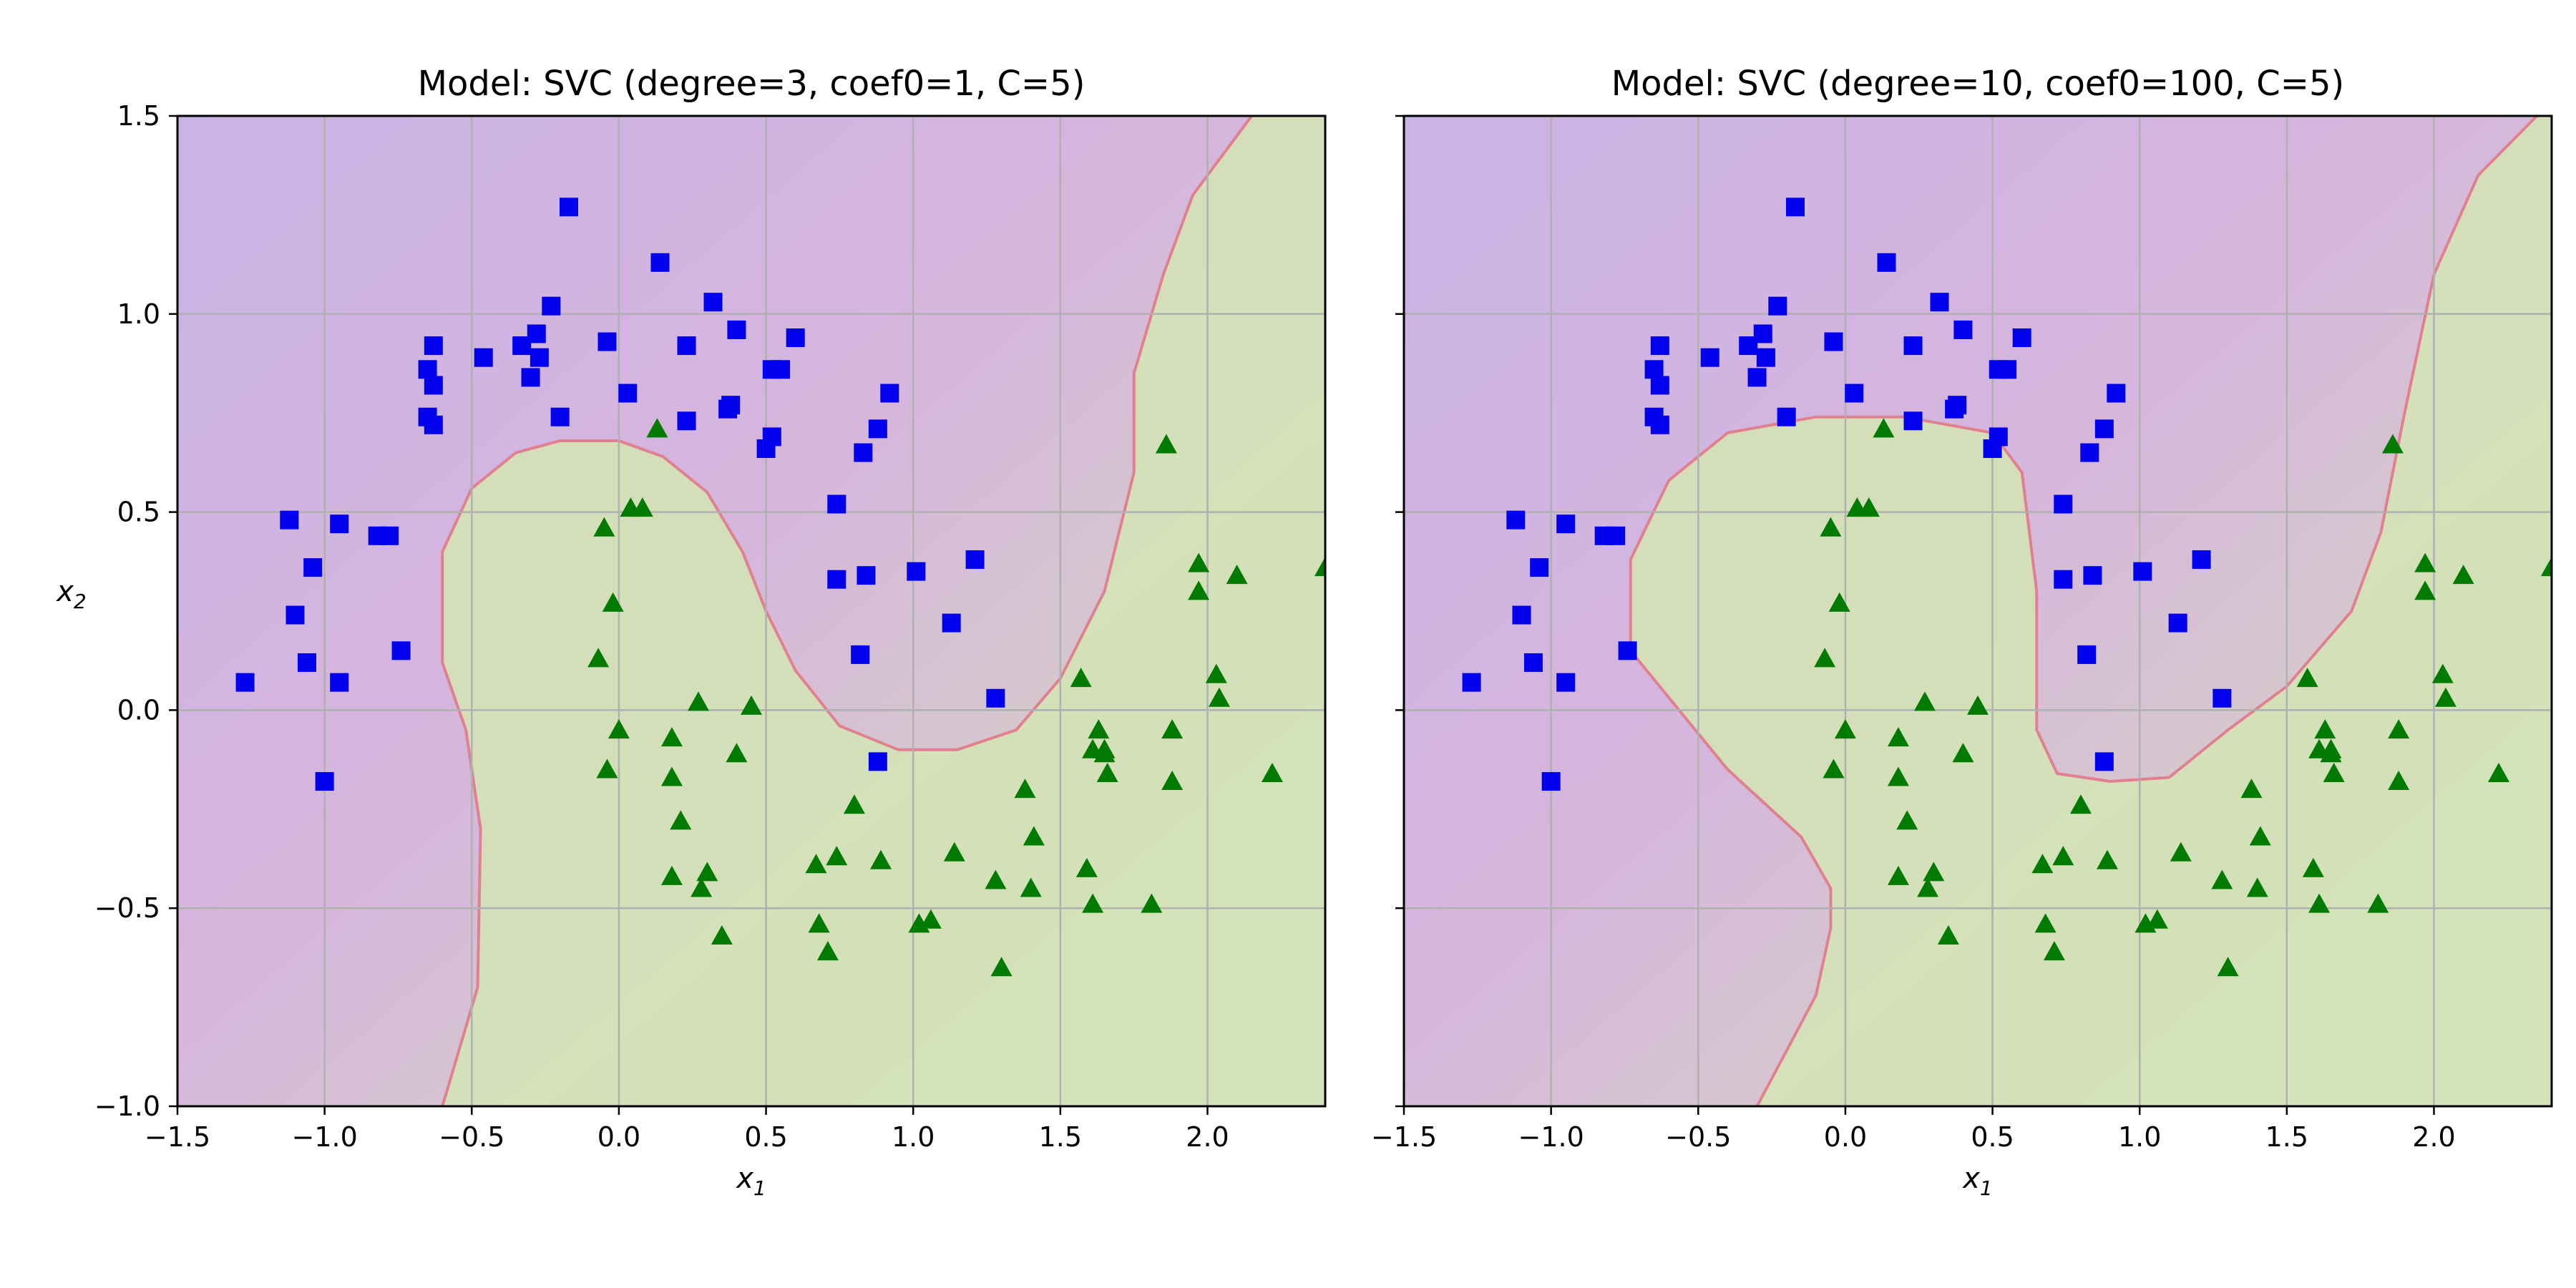 This screenshot has height=1288, width=2576. What do you see at coordinates (138, 116) in the screenshot?
I see `y-tick-label: 1.5` at bounding box center [138, 116].